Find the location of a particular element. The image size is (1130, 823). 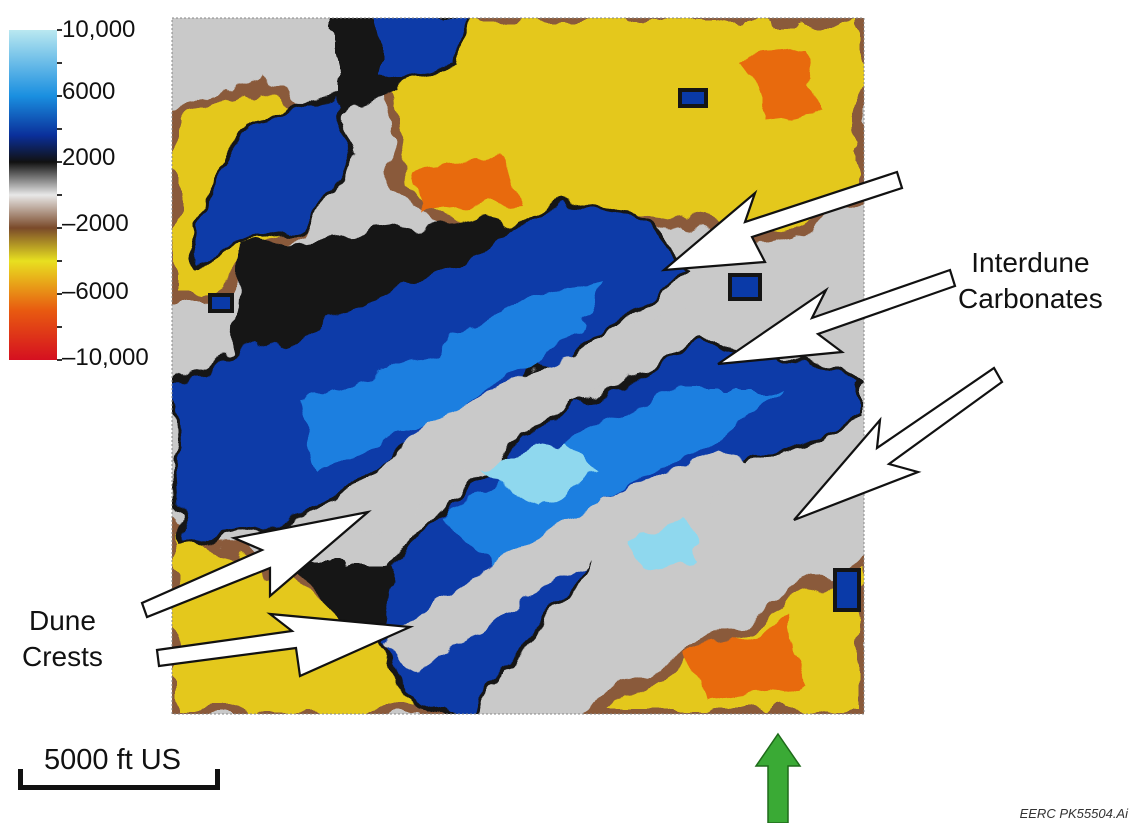

callout-line: Interdune is located at coordinates (1030, 263).